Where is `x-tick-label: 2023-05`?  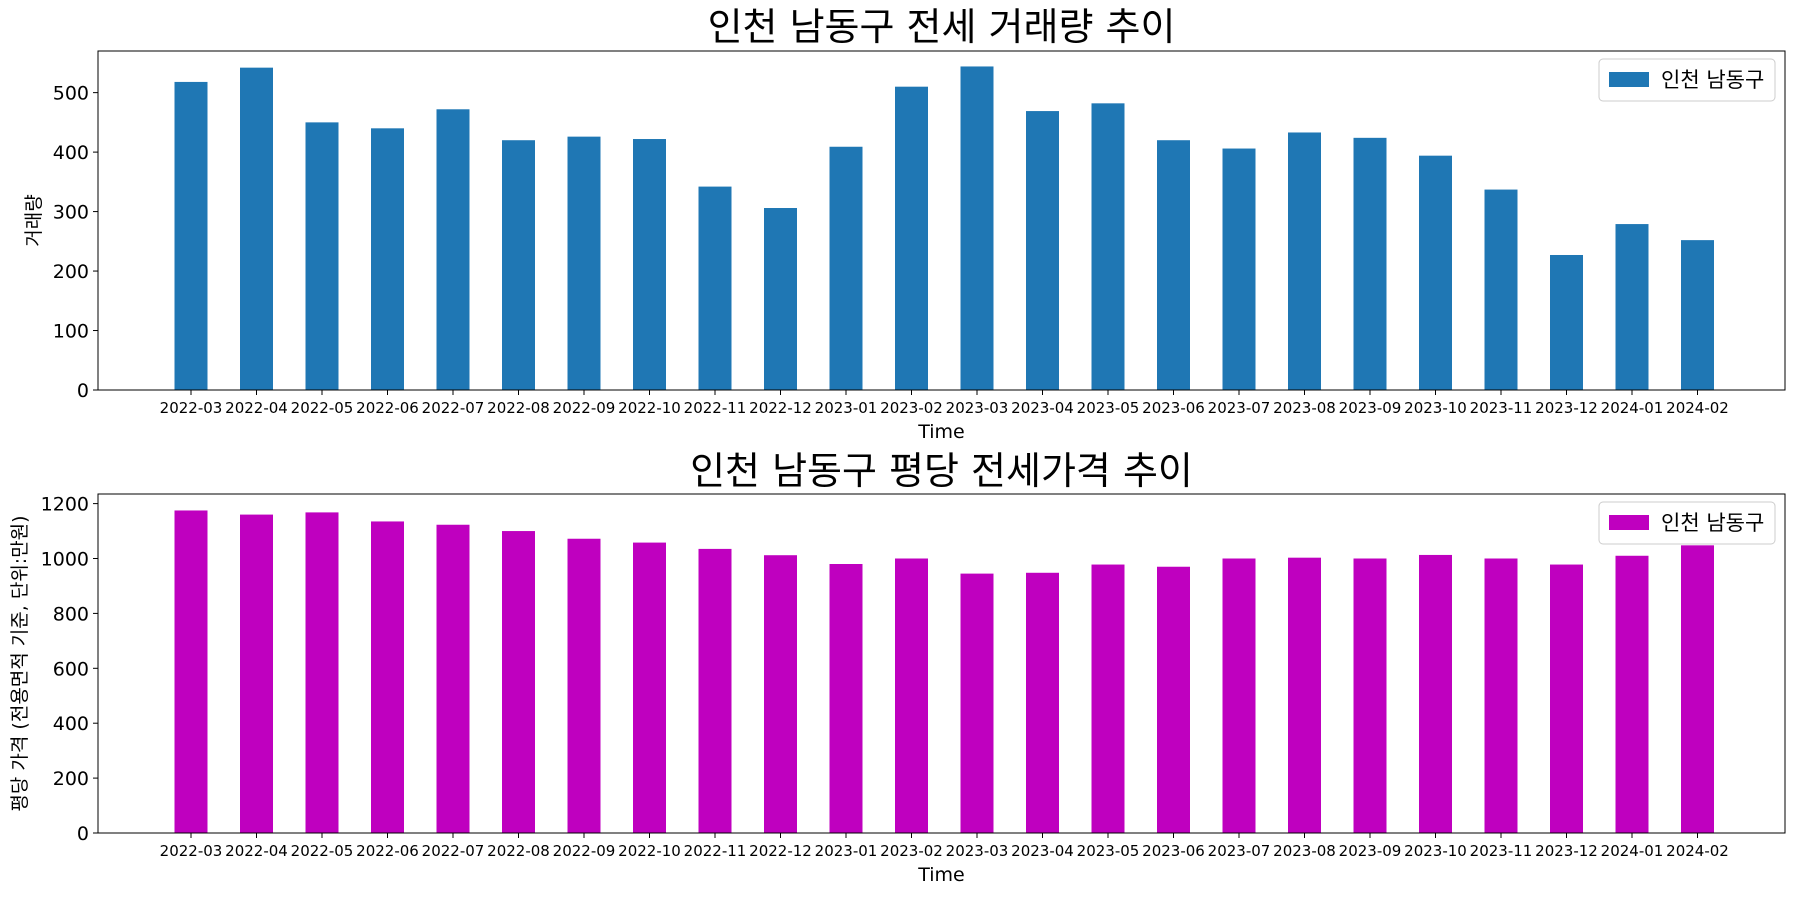 x-tick-label: 2023-05 is located at coordinates (1108, 851).